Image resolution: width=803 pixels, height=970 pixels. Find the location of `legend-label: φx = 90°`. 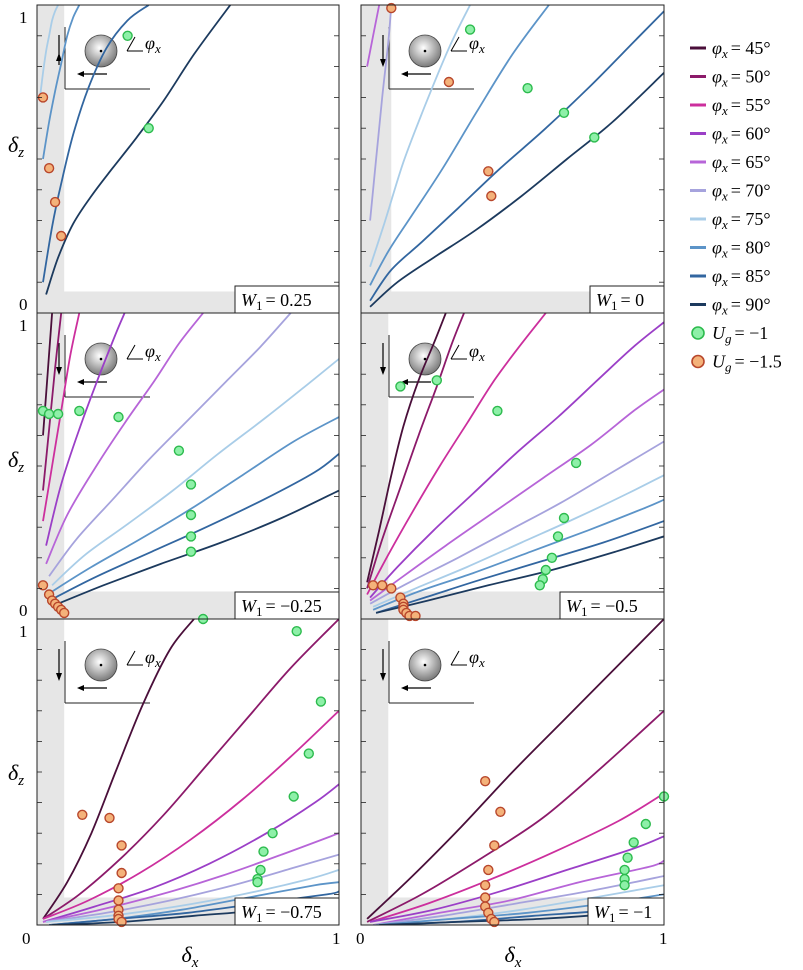

legend-label: φx = 90° is located at coordinates (741, 306).